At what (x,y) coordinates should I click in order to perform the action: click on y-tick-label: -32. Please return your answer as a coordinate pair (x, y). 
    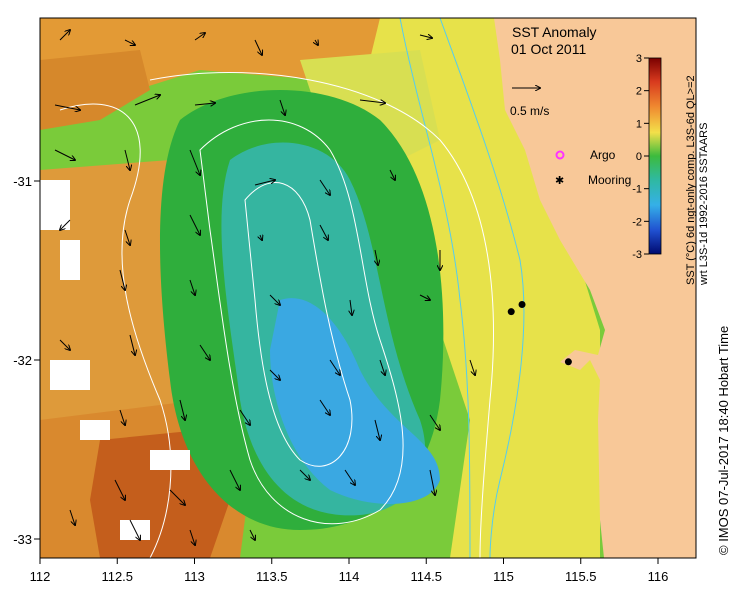
    Looking at the image, I should click on (22, 360).